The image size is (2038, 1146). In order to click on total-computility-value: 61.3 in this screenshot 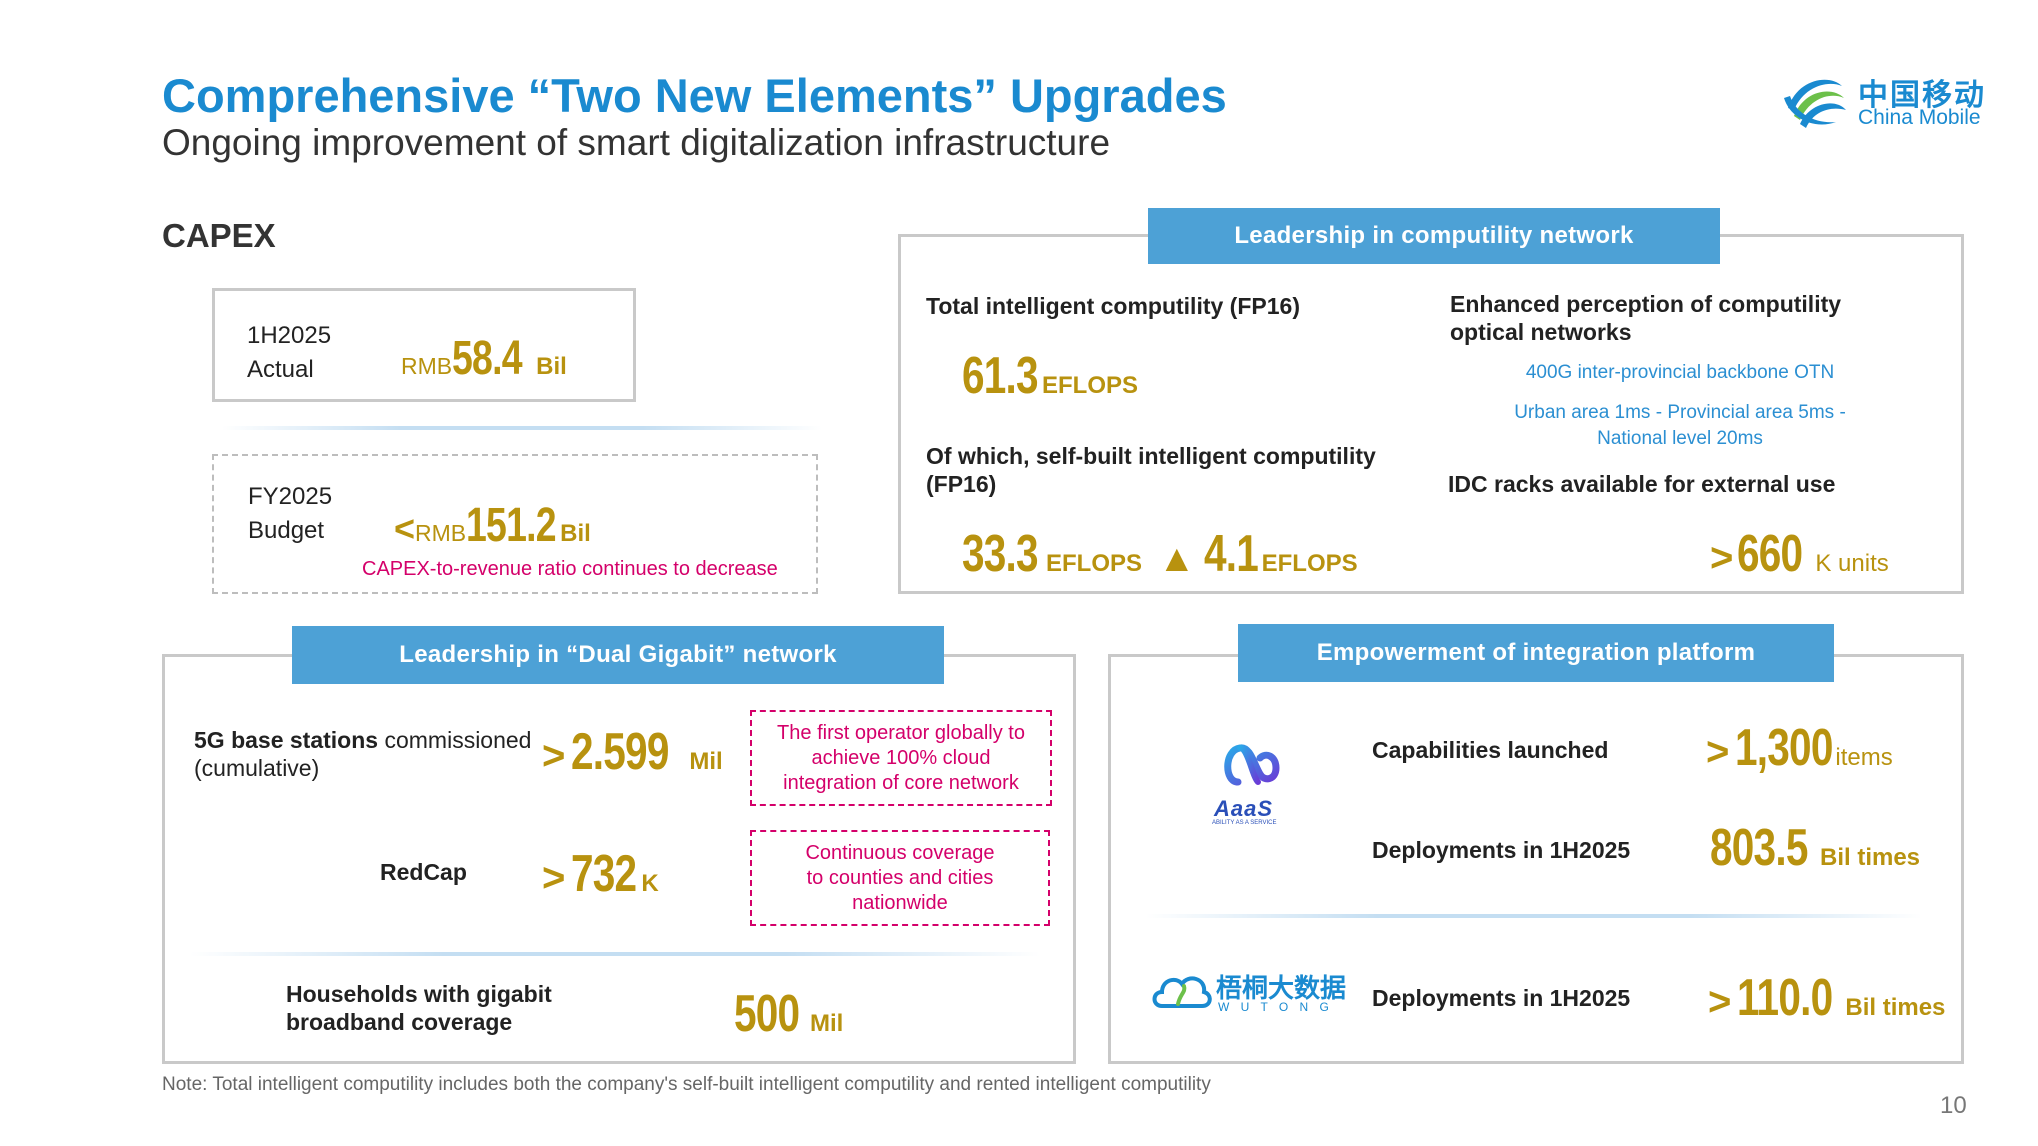, I will do `click(1000, 376)`.